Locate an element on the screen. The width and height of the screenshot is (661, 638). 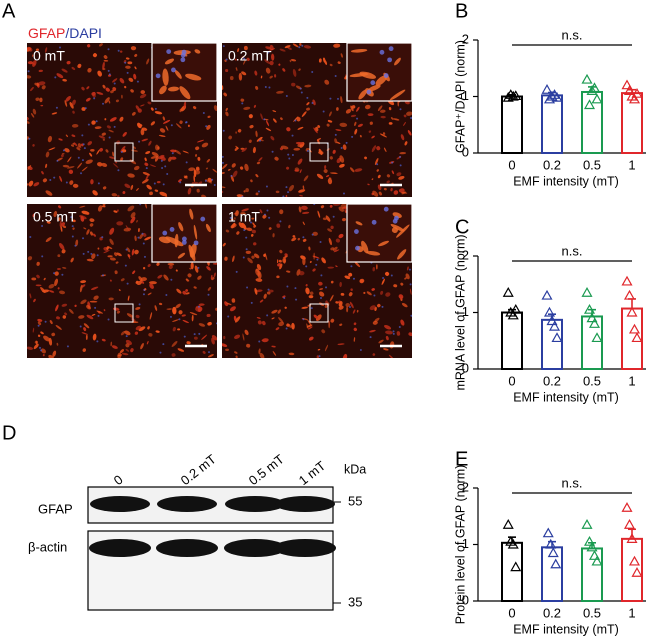
stain-gfap: GFAP is located at coordinates (46, 33).